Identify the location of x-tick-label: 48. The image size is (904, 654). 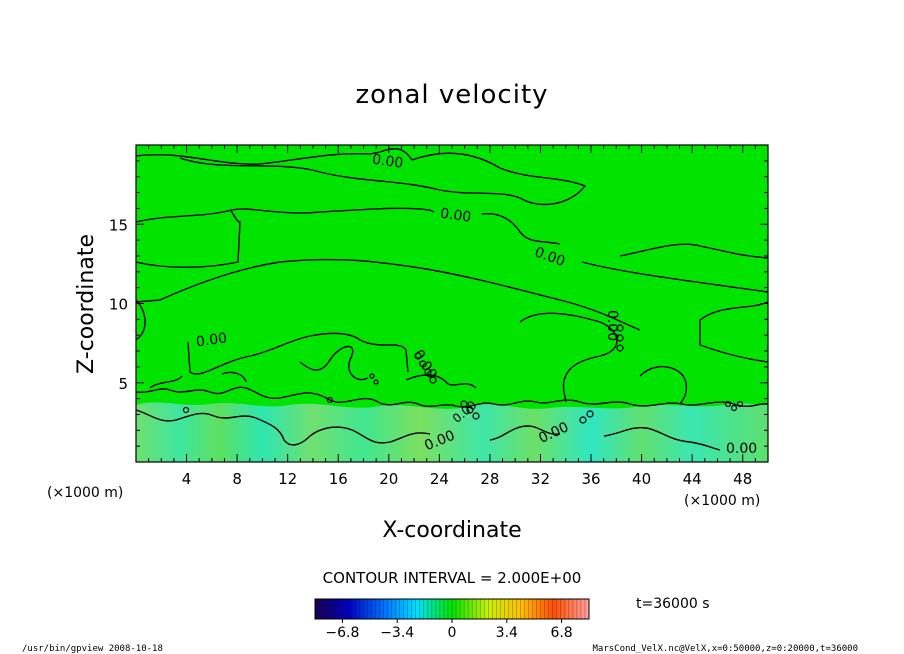
(742, 479).